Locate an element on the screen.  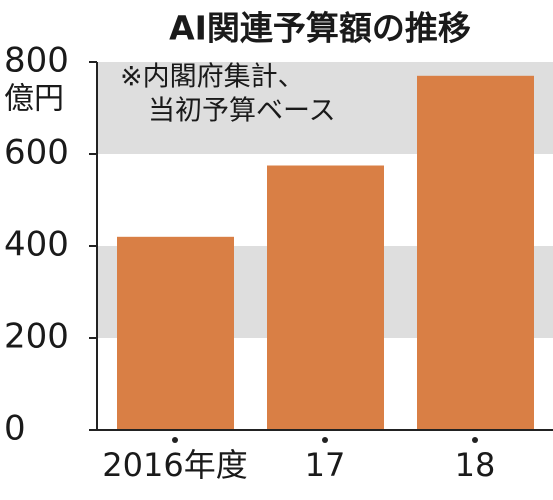
x-tick-label: 17 is located at coordinates (325, 465).